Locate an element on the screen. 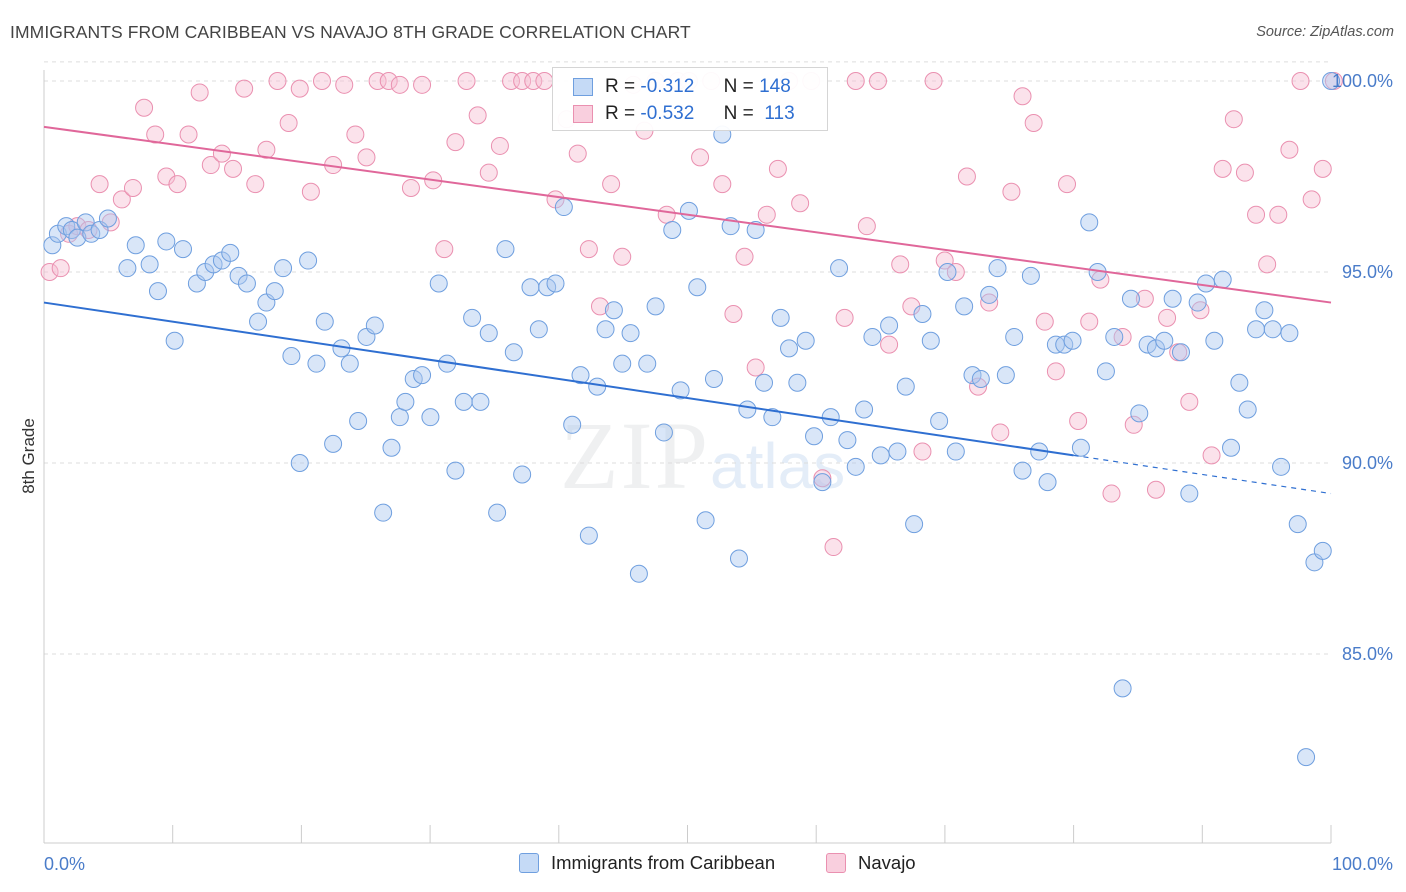 The image size is (1406, 892). correlation-legend: R = -0.312 N = 148 R = -0.532 N = 113 is located at coordinates (690, 99).